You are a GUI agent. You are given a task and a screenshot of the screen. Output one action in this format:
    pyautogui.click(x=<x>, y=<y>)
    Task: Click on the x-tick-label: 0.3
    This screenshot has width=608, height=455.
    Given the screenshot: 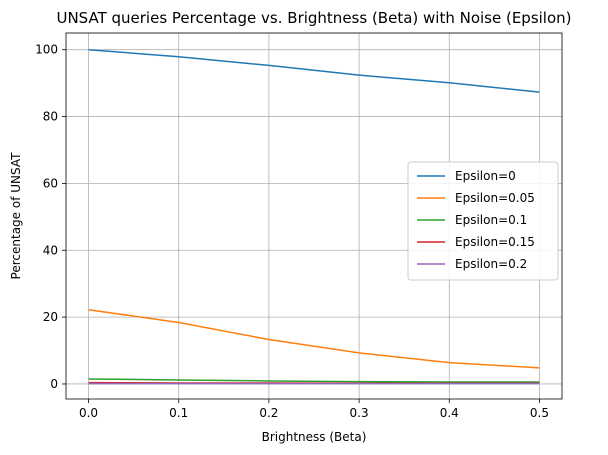 What is the action you would take?
    pyautogui.click(x=359, y=413)
    